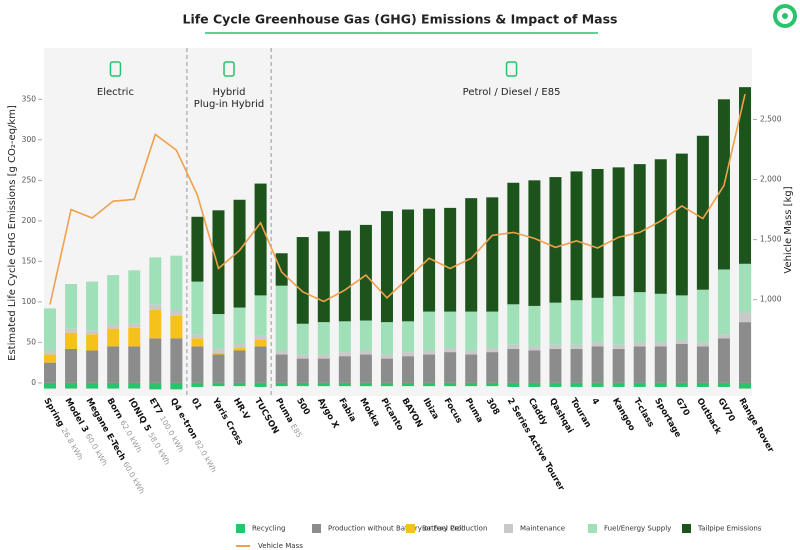  Describe the element at coordinates (115, 92) in the screenshot. I see `region-label: Electric` at that location.